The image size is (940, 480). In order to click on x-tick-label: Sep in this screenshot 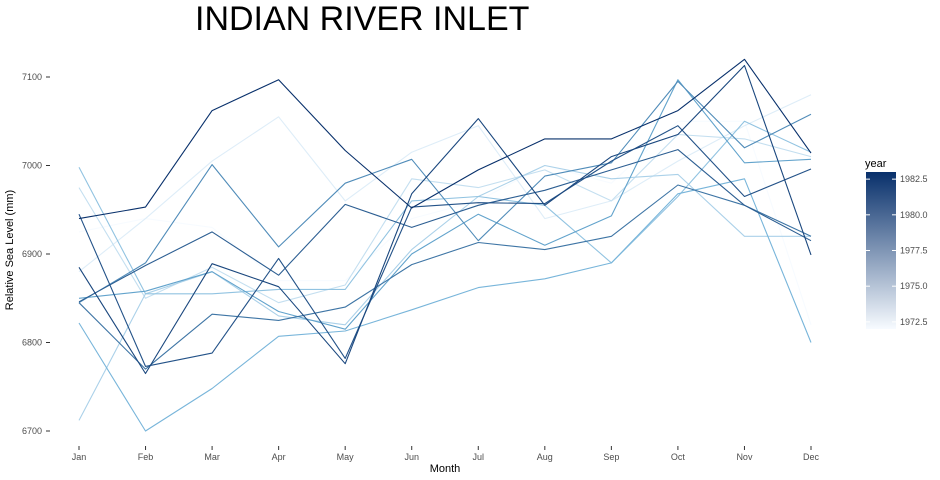, I will do `click(611, 457)`.